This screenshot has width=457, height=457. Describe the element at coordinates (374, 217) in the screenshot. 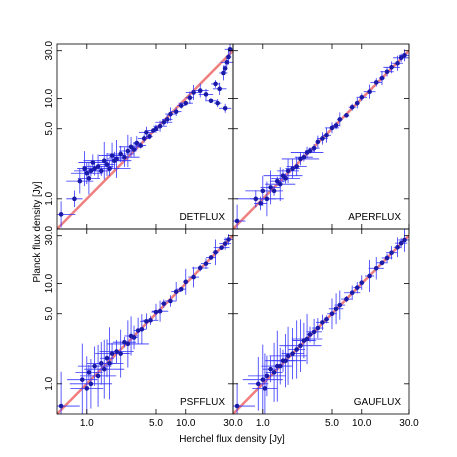

I see `panel-label: APERFLUX` at that location.